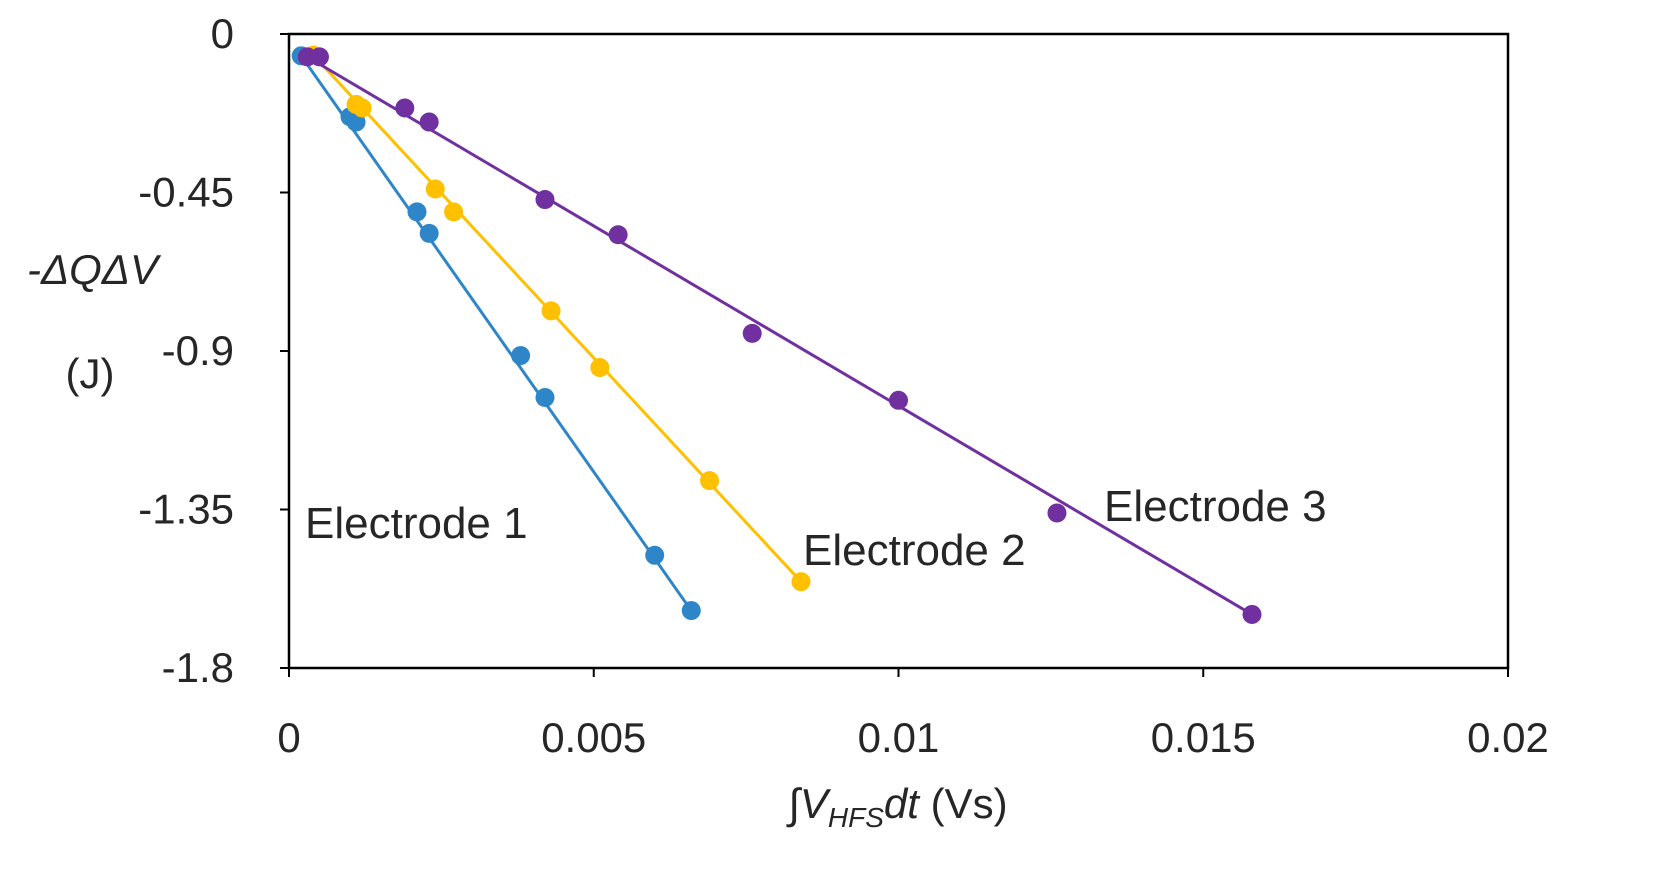 This screenshot has width=1673, height=891. Describe the element at coordinates (288, 737) in the screenshot. I see `x-tick-label: 0` at that location.